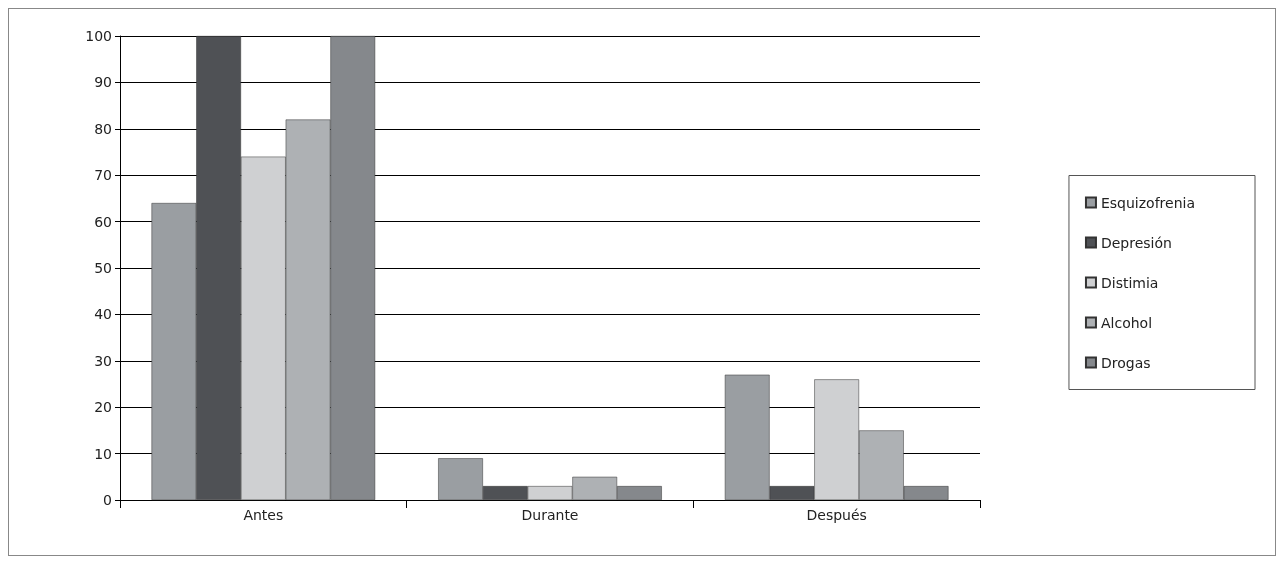 The image size is (1285, 565). I want to click on legend-label: Distimia, so click(1129, 282).